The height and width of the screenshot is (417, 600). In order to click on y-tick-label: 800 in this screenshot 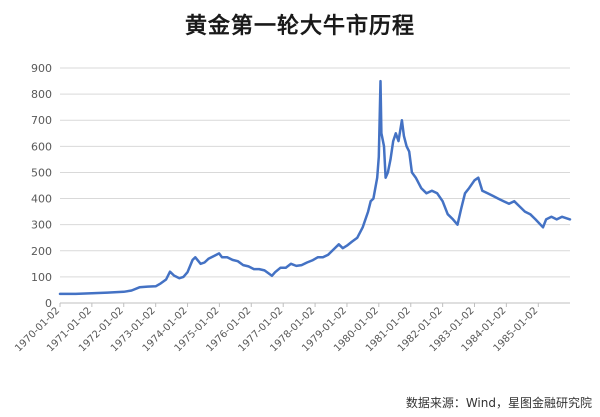, I will do `click(41, 94)`.